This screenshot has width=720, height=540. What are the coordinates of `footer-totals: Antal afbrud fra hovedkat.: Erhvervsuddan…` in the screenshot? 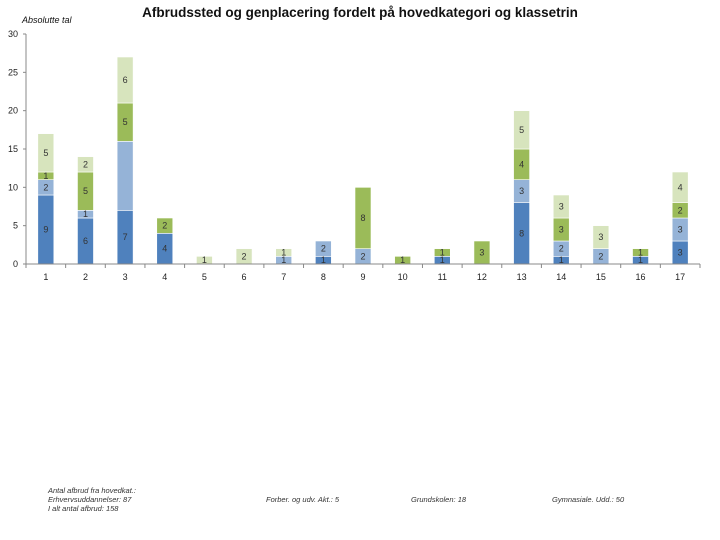 It's located at (92, 499).